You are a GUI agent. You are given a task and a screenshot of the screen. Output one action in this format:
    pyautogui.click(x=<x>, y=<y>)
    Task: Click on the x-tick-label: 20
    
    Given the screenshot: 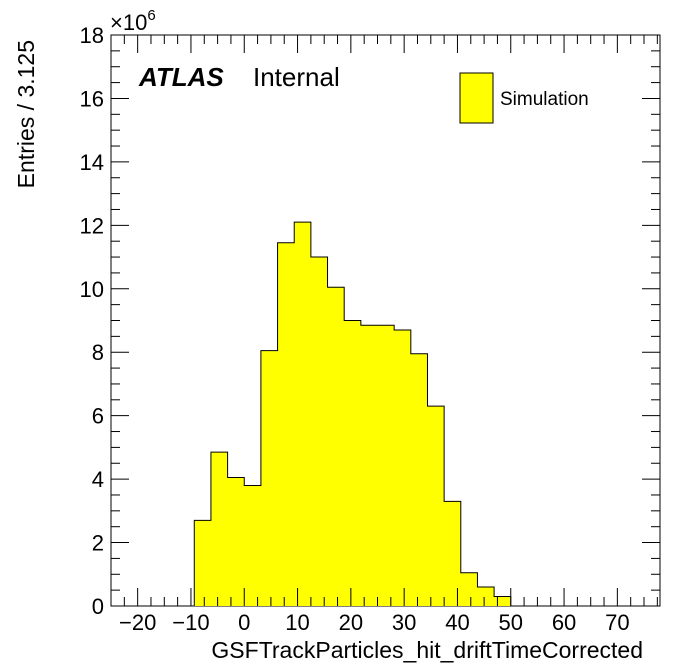 What is the action you would take?
    pyautogui.click(x=351, y=622)
    